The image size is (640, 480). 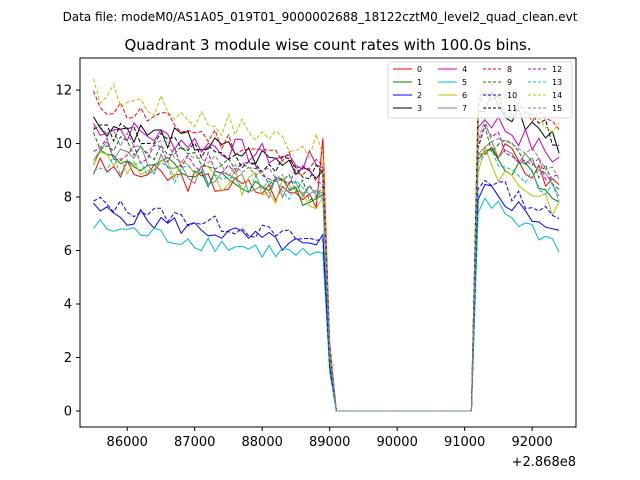 What do you see at coordinates (63, 144) in the screenshot?
I see `y-tick-label: 10` at bounding box center [63, 144].